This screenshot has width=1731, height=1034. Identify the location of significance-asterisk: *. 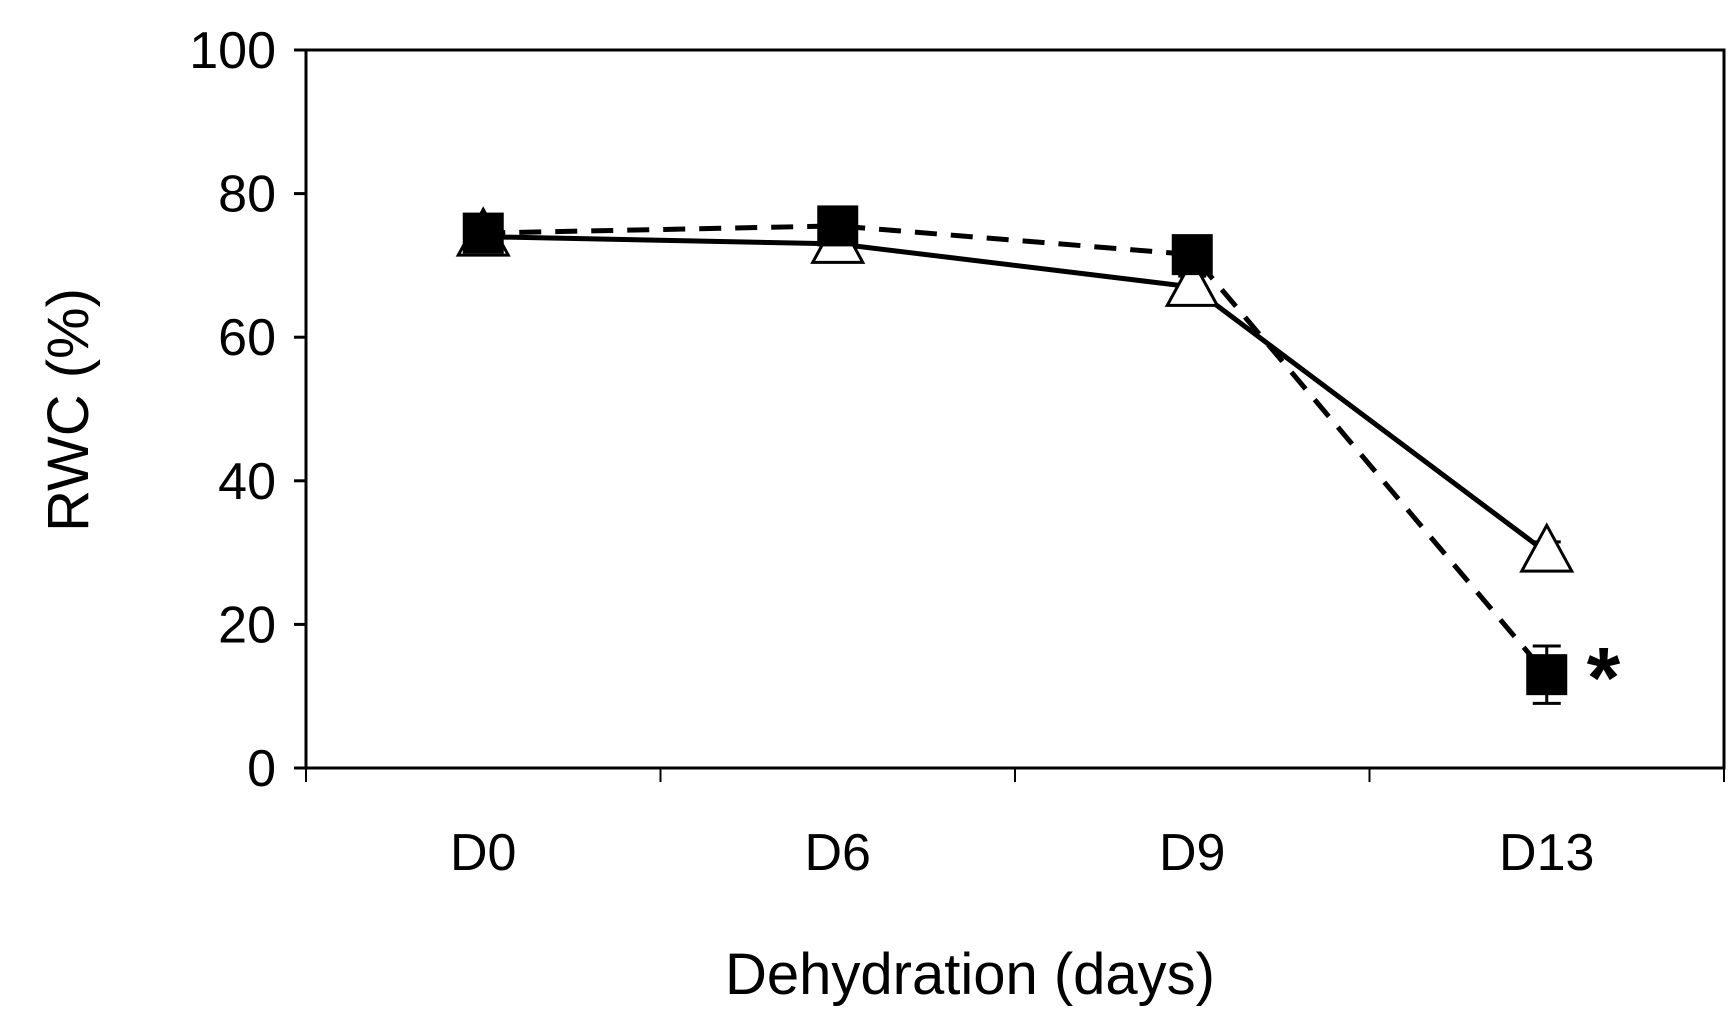
(1604, 678).